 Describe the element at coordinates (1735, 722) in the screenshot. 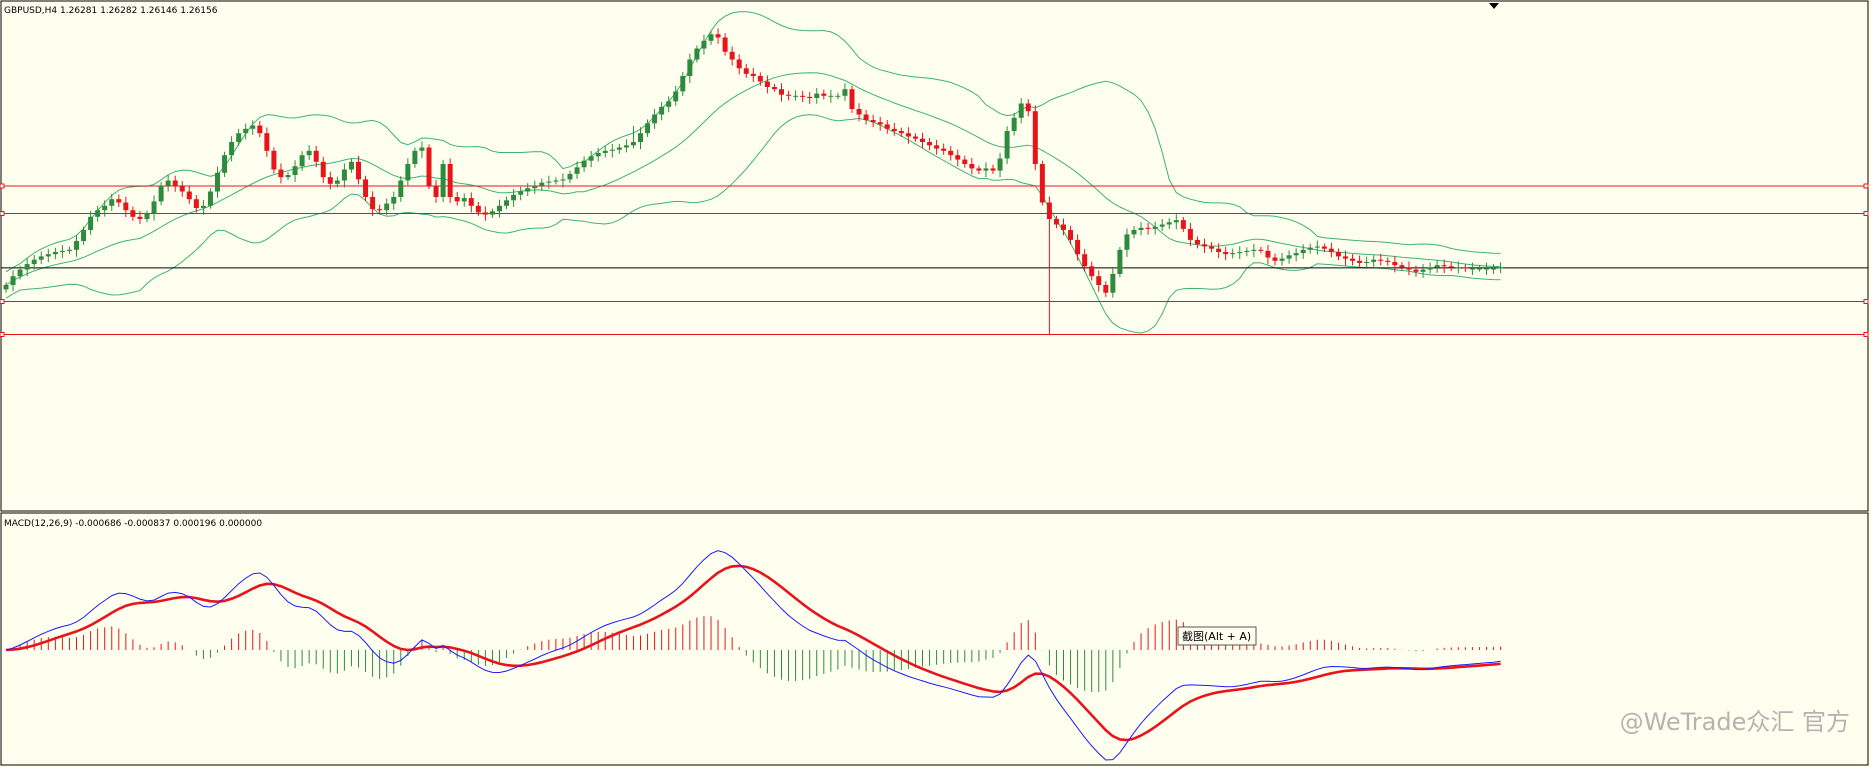

I see `watermark: @WeTrade众汇 官方` at that location.